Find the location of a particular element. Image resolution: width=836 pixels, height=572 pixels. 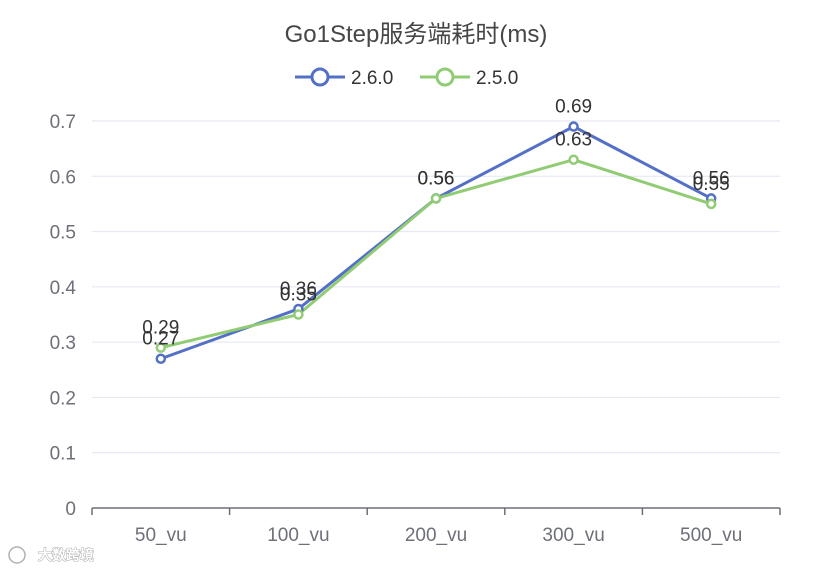

watermark-logo-icon is located at coordinates (17, 555).